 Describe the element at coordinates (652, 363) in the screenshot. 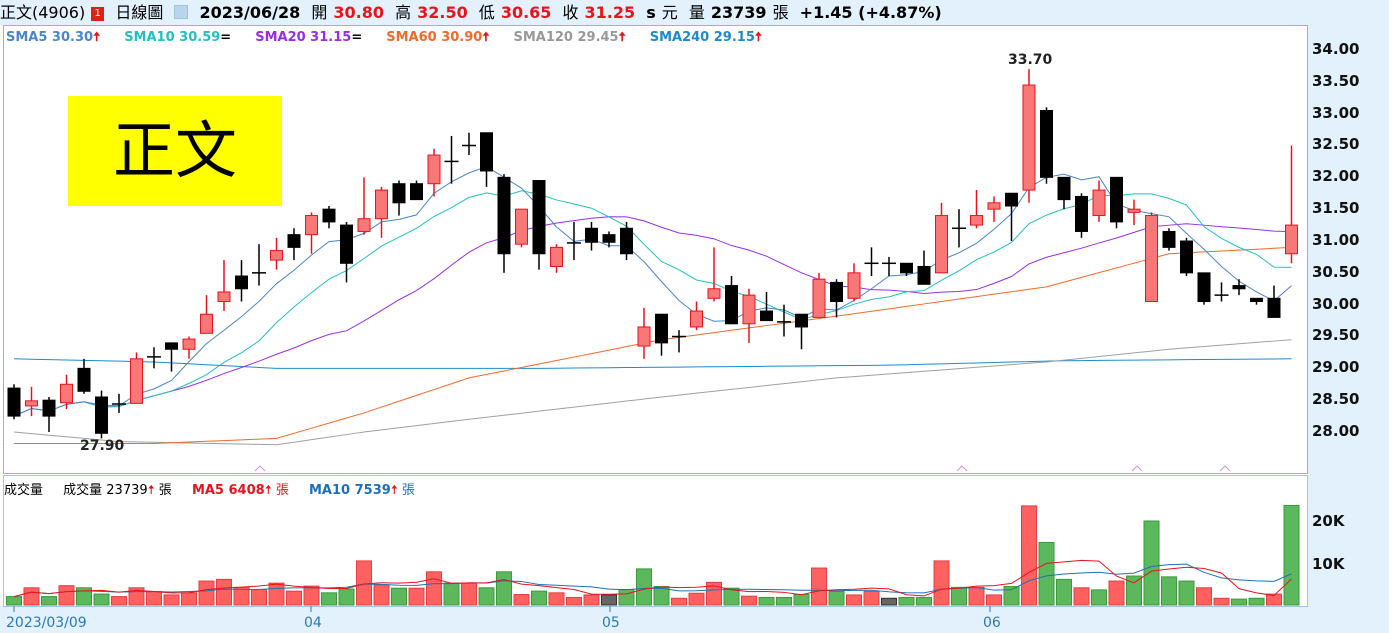

I see `sma240-line` at that location.